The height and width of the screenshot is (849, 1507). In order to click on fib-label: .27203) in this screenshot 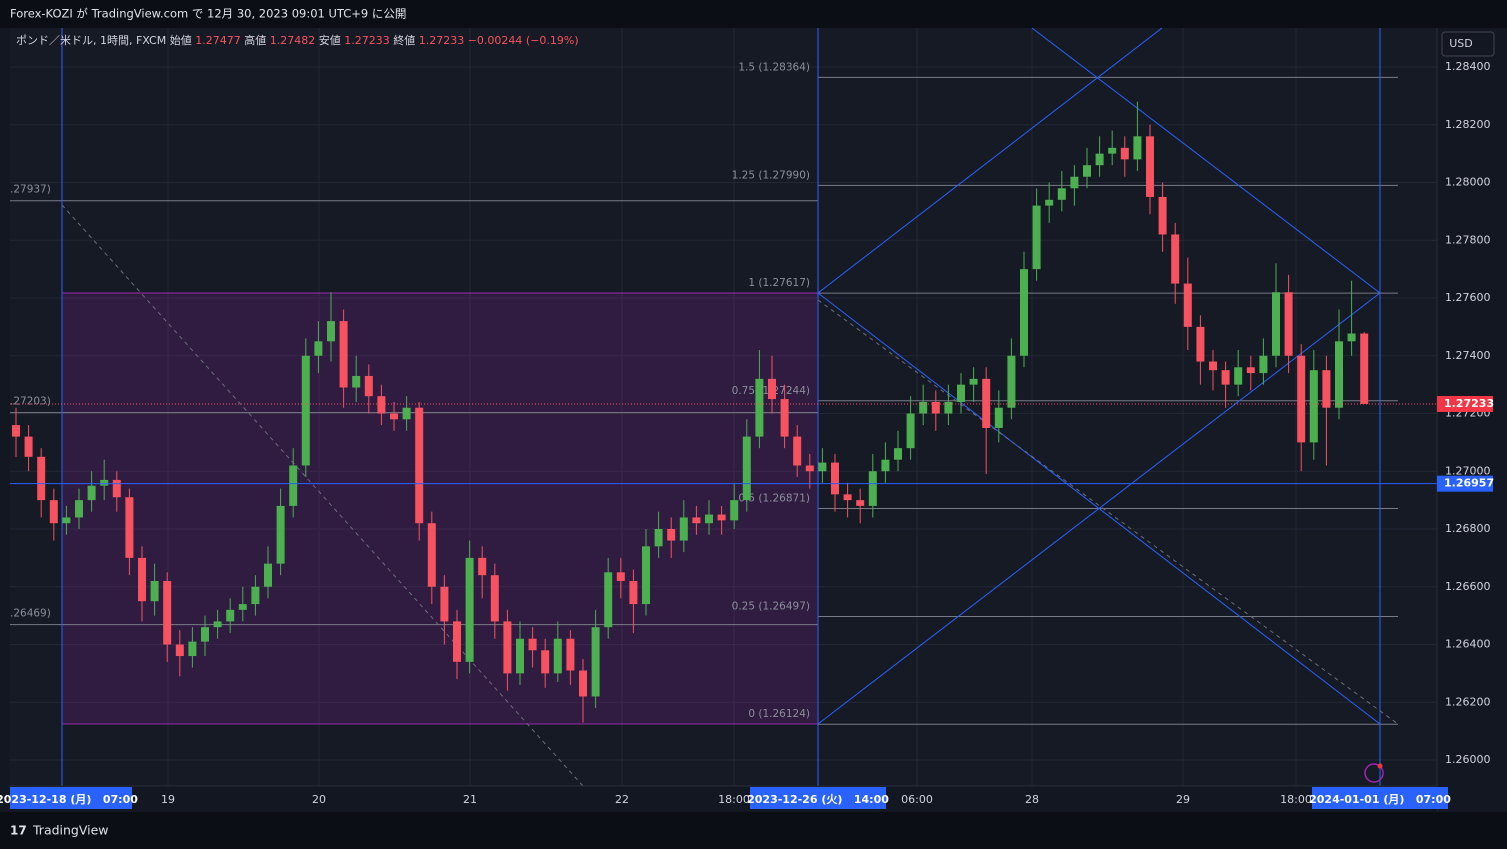, I will do `click(30, 402)`.